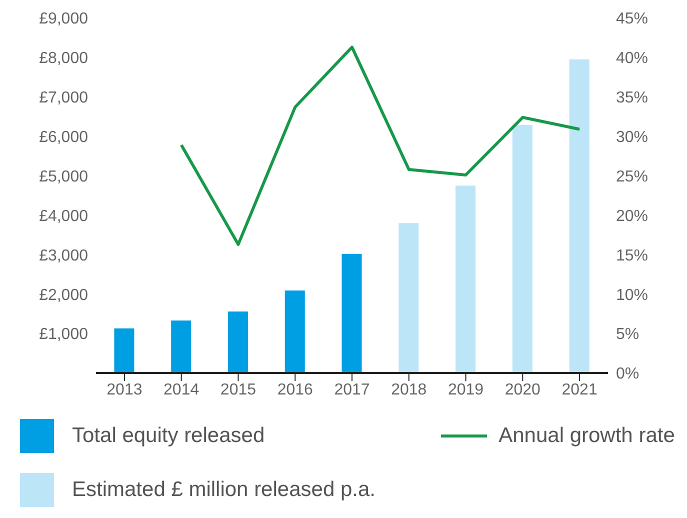  What do you see at coordinates (63, 335) in the screenshot?
I see `y-tick-label: £1,000` at bounding box center [63, 335].